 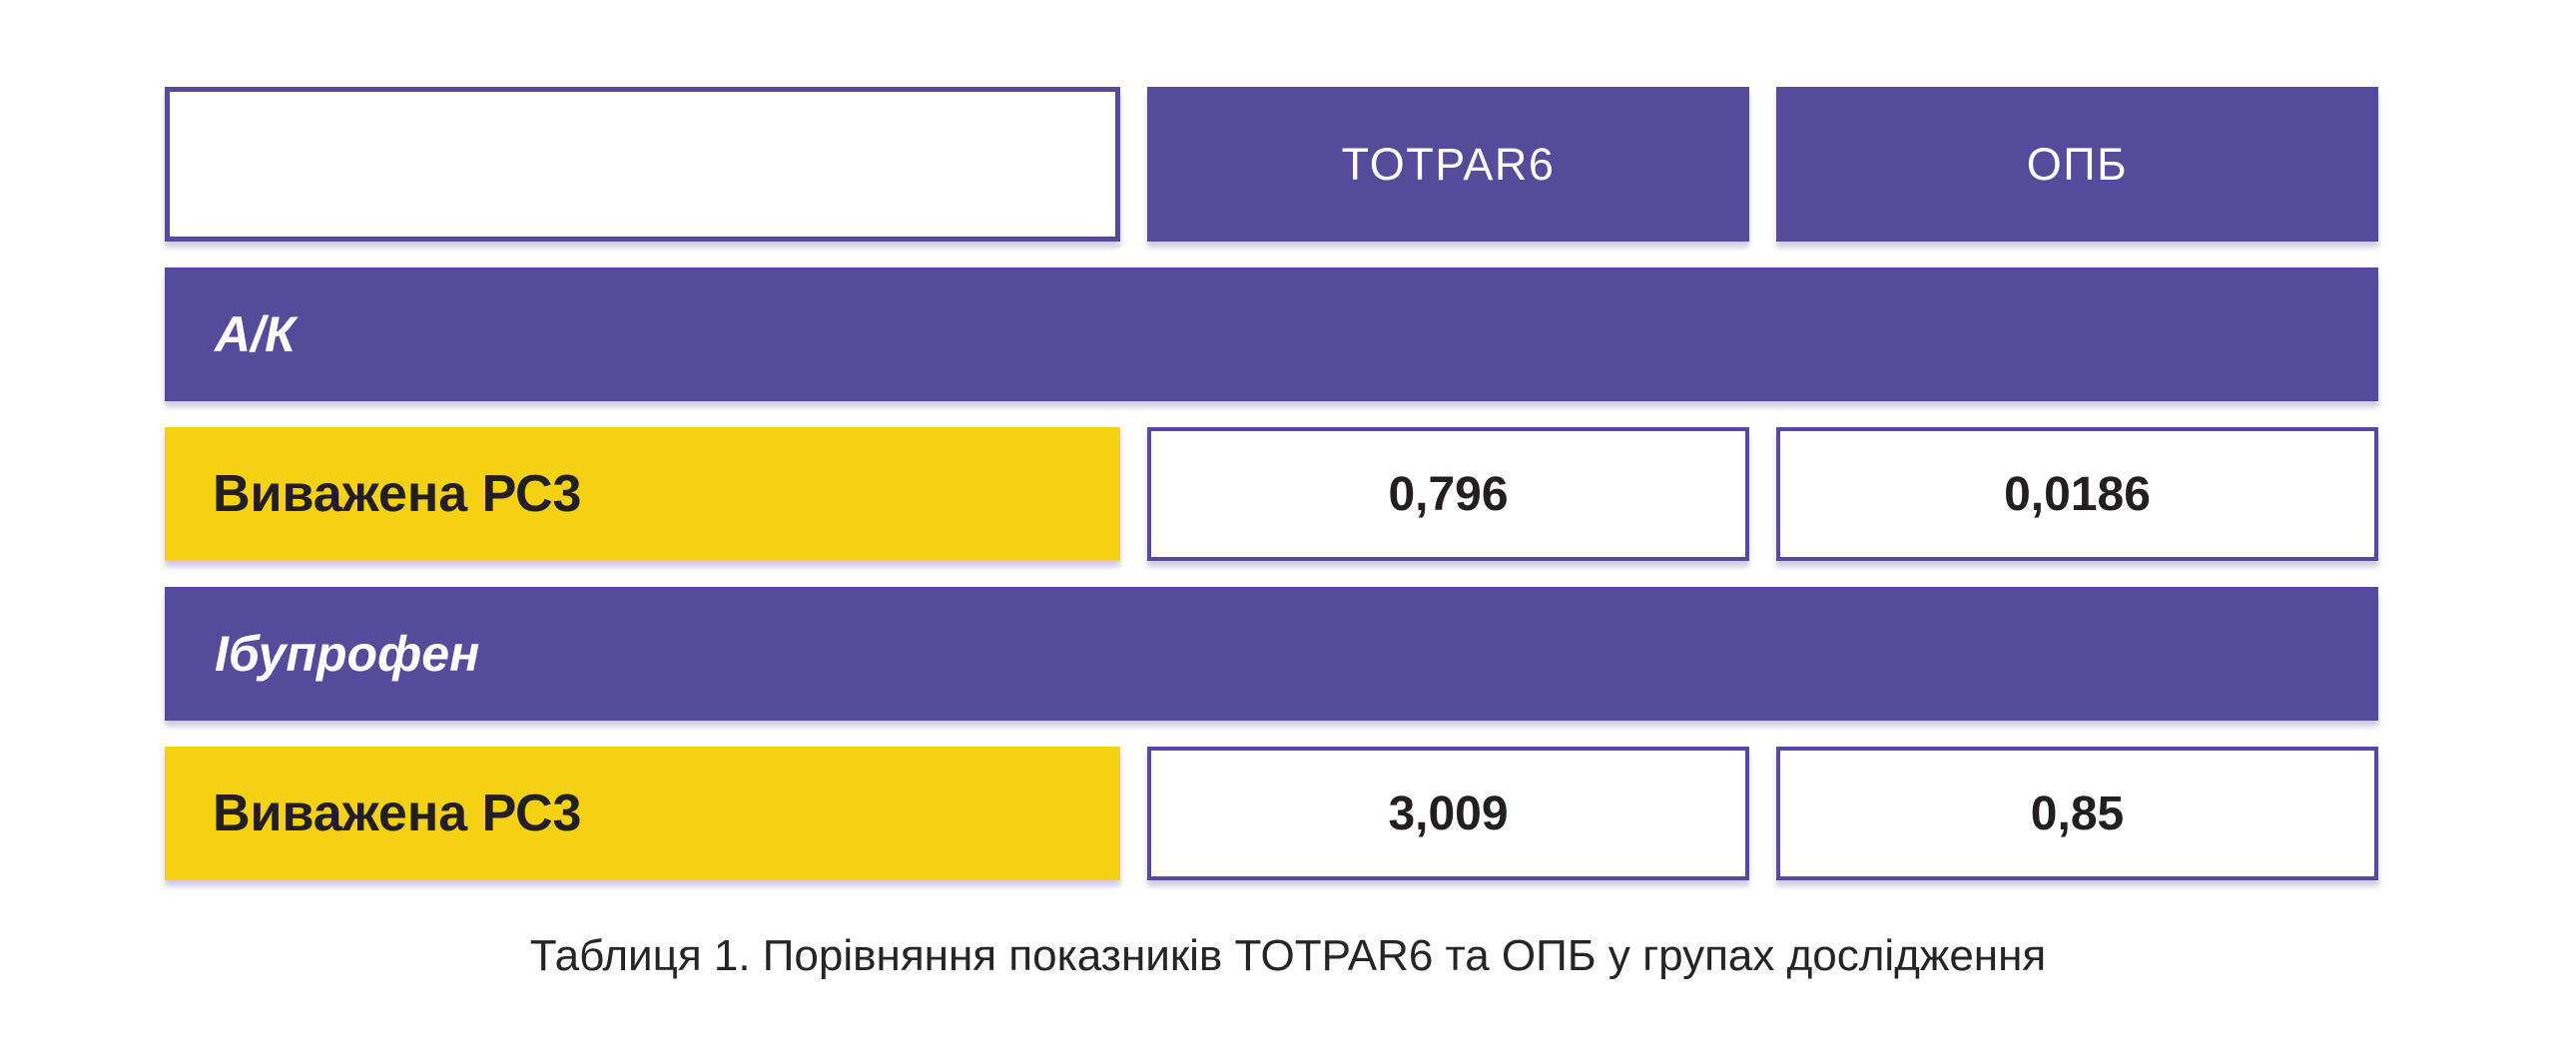 I want to click on corner-cell, so click(x=642, y=164).